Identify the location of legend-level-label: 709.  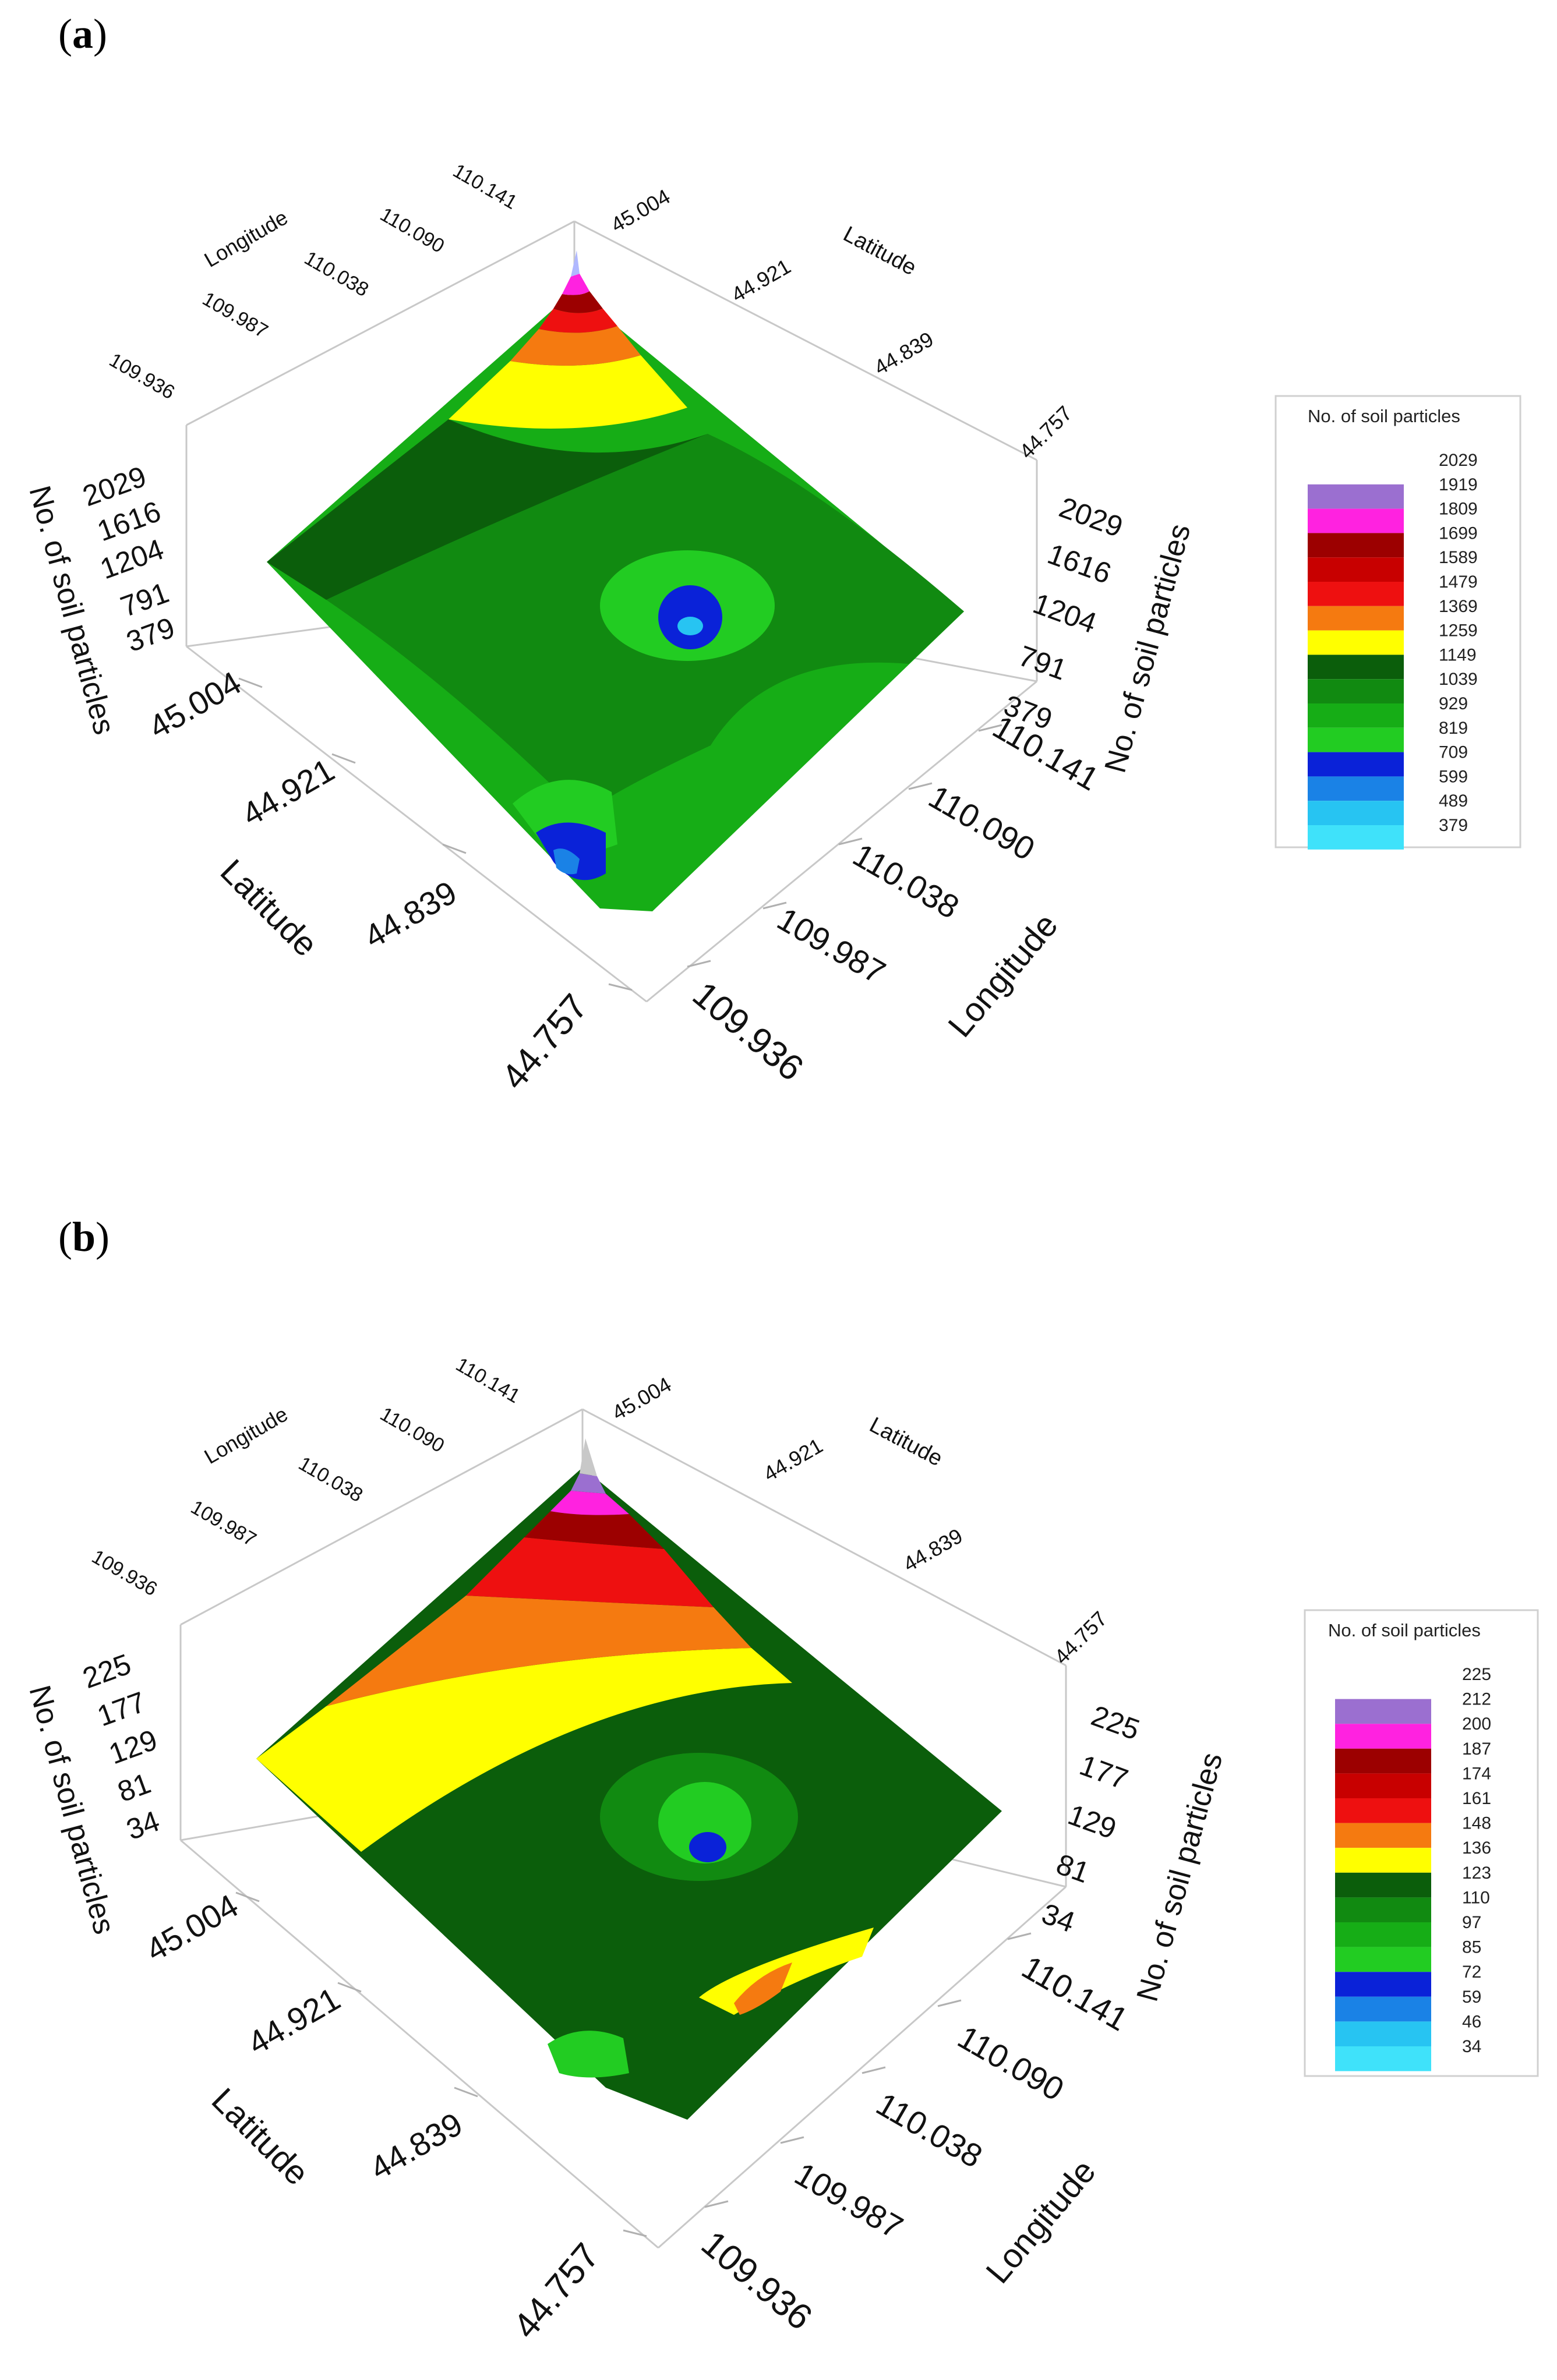
(1454, 752).